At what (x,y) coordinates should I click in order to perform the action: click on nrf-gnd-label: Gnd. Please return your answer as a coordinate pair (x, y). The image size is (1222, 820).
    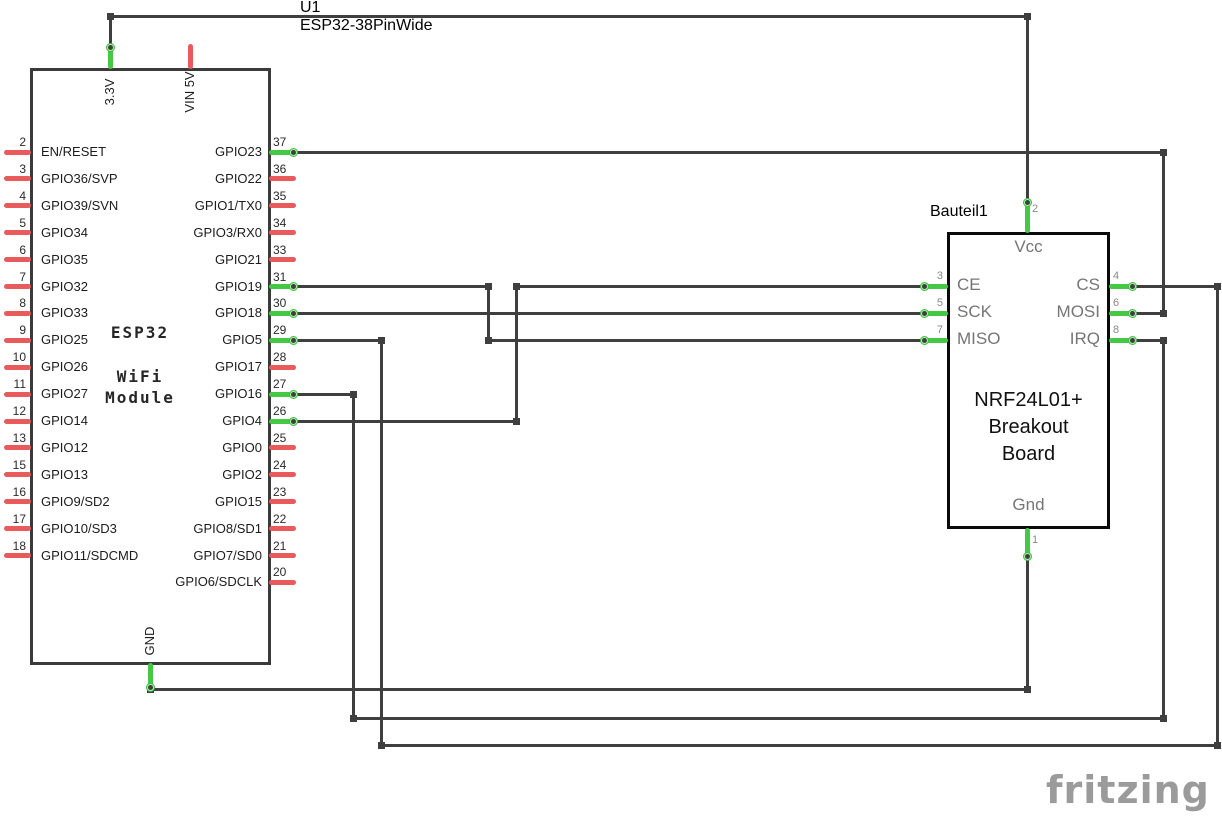
    Looking at the image, I should click on (1028, 504).